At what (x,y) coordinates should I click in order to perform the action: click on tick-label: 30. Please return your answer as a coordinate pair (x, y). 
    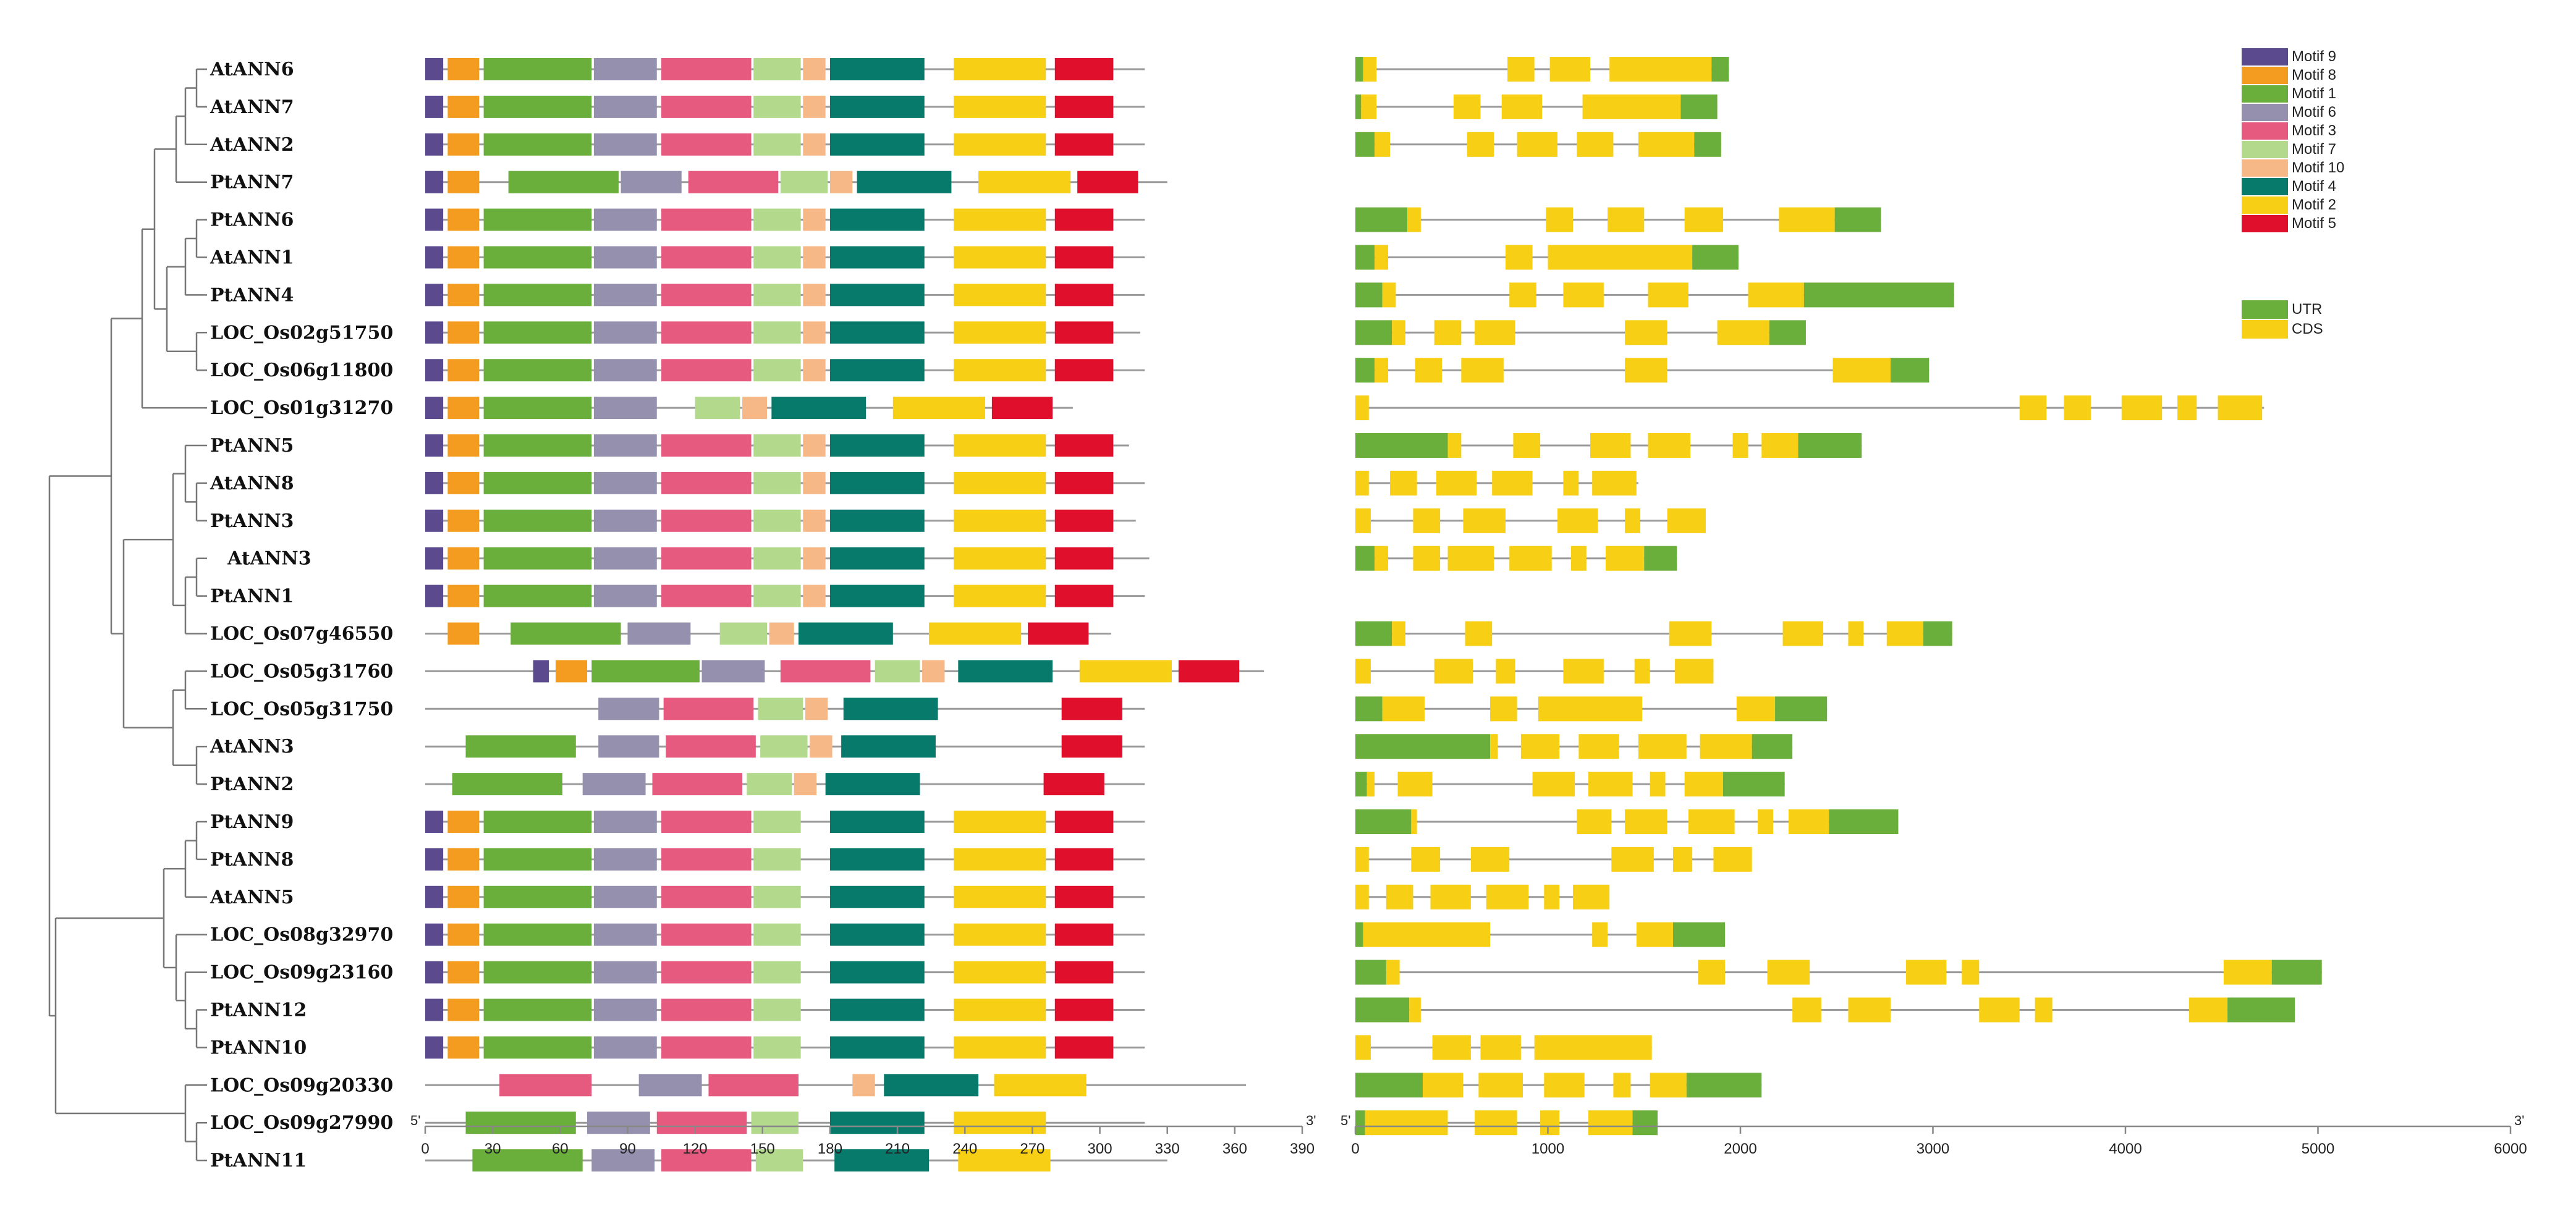
    Looking at the image, I should click on (493, 1149).